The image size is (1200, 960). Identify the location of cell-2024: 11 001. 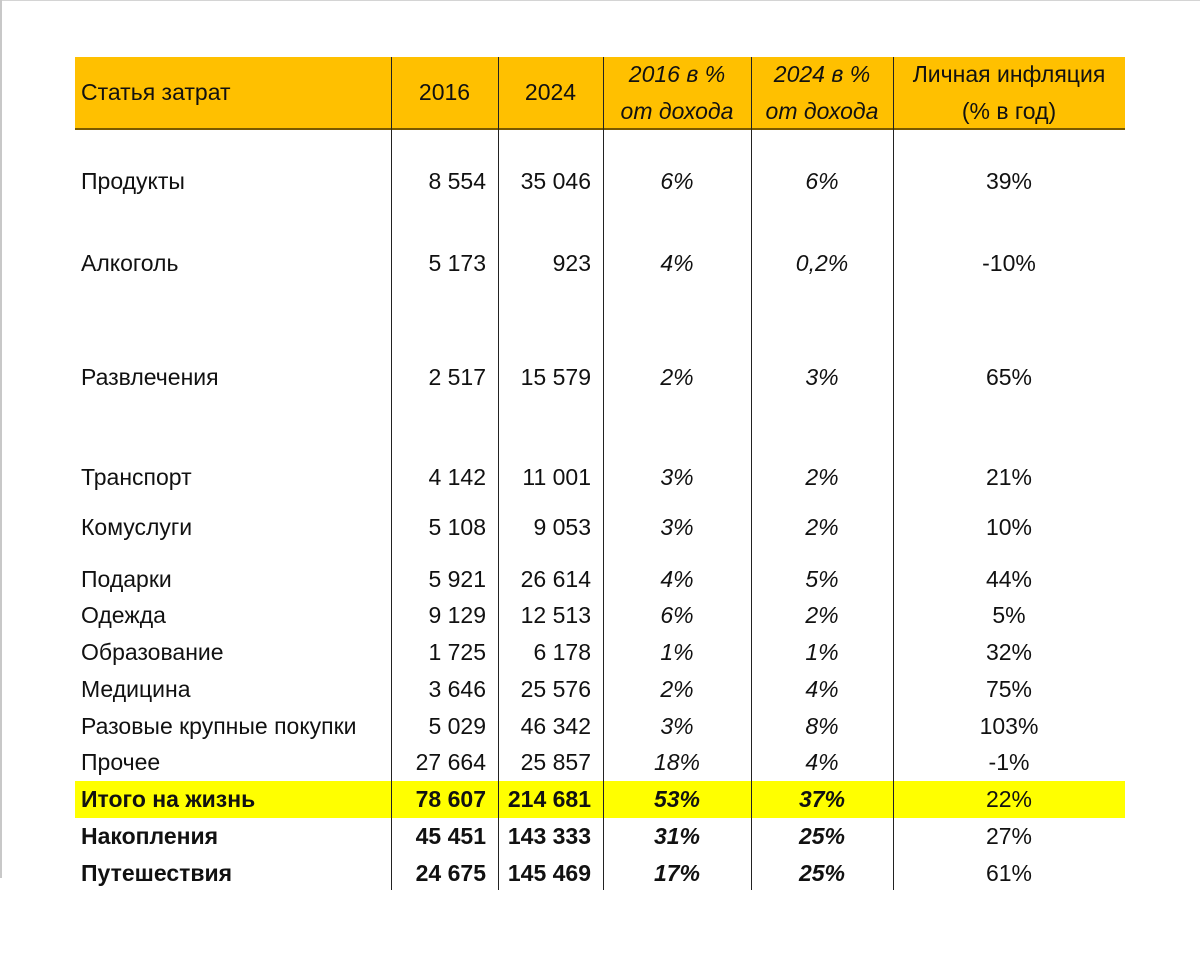
(556, 477).